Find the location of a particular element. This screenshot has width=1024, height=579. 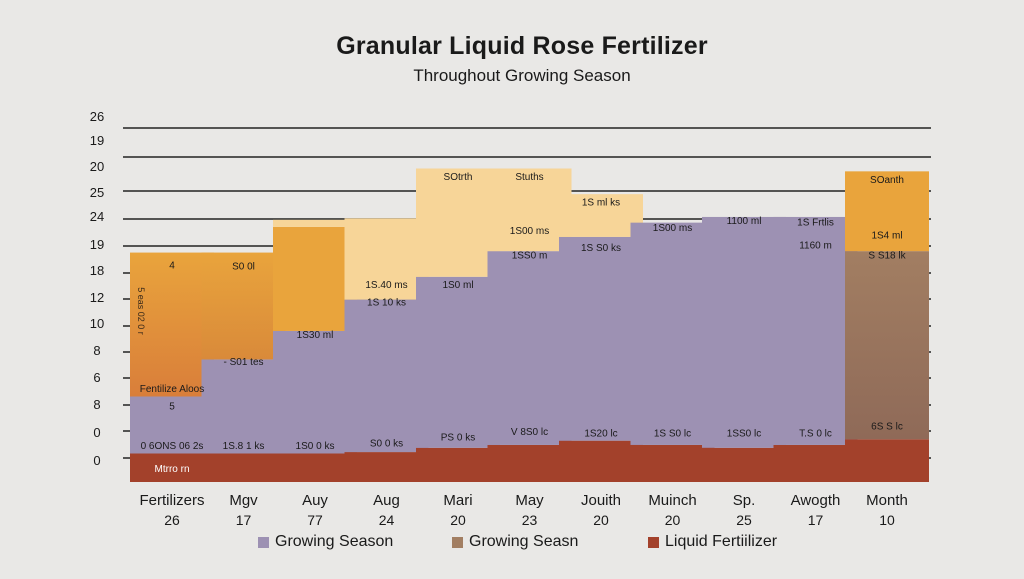

x-tick-label: May is located at coordinates (529, 500).